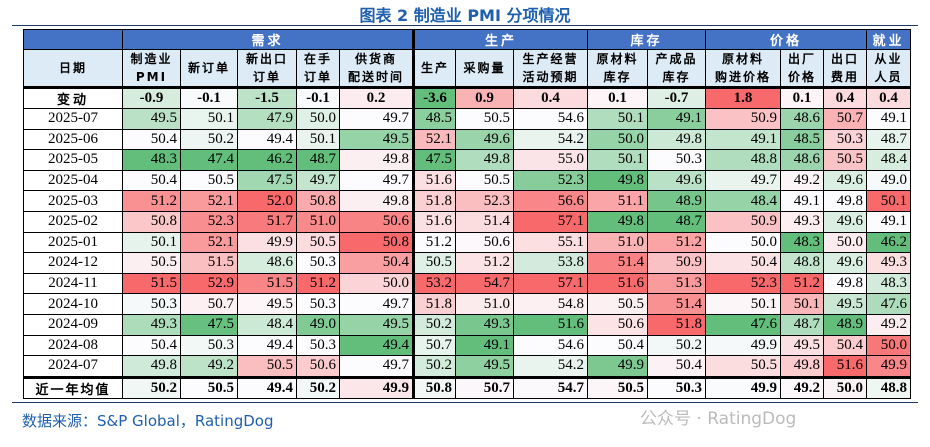 This screenshot has width=930, height=447. I want to click on group-header: 就业, so click(888, 39).